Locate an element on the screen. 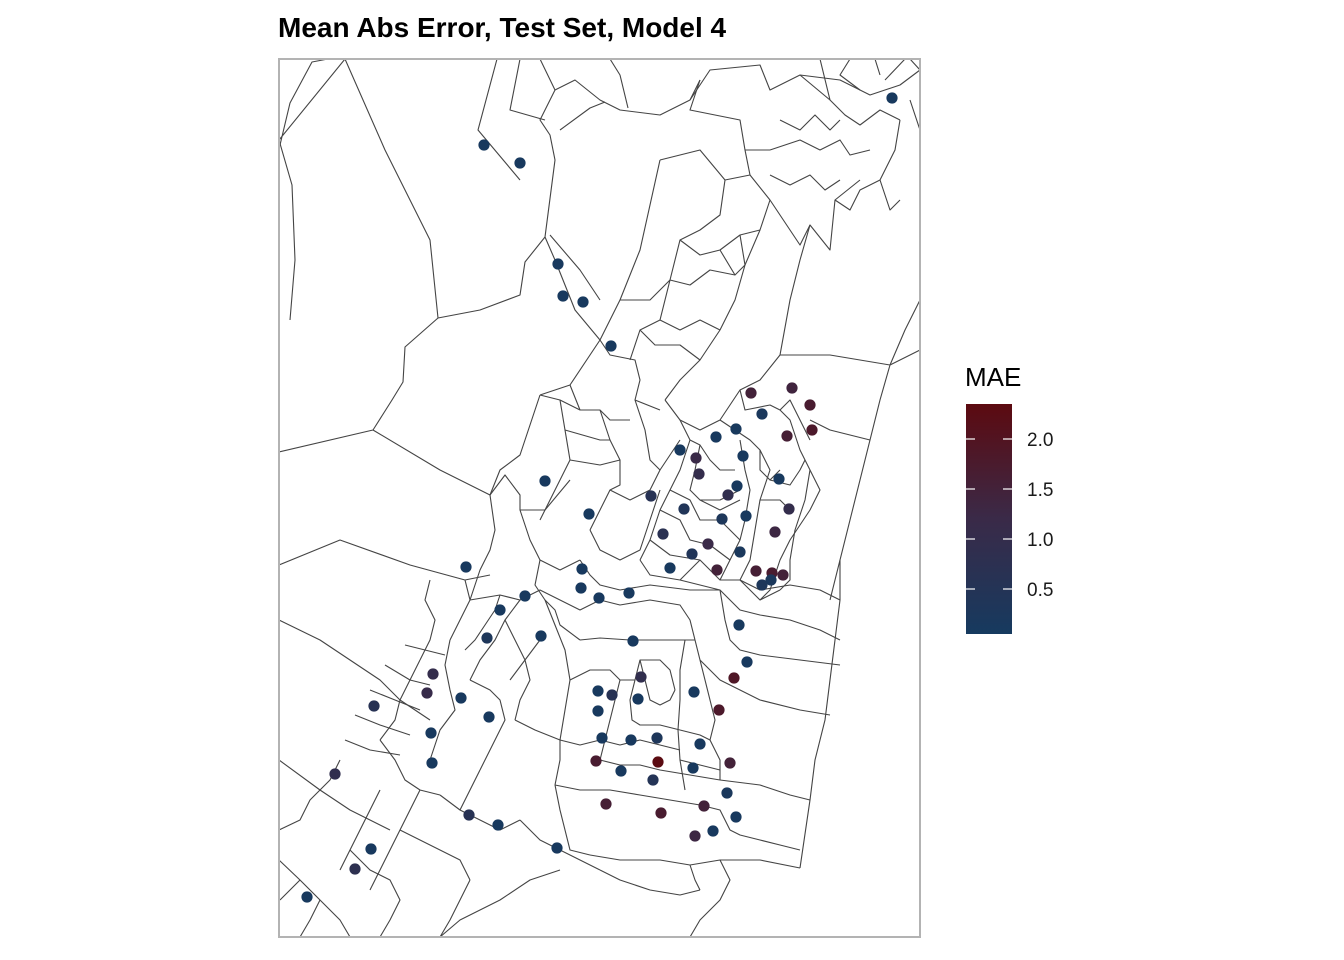 This screenshot has height=960, width=1344. chart-title: Mean Abs Error, Test Set, Model 4 is located at coordinates (502, 27).